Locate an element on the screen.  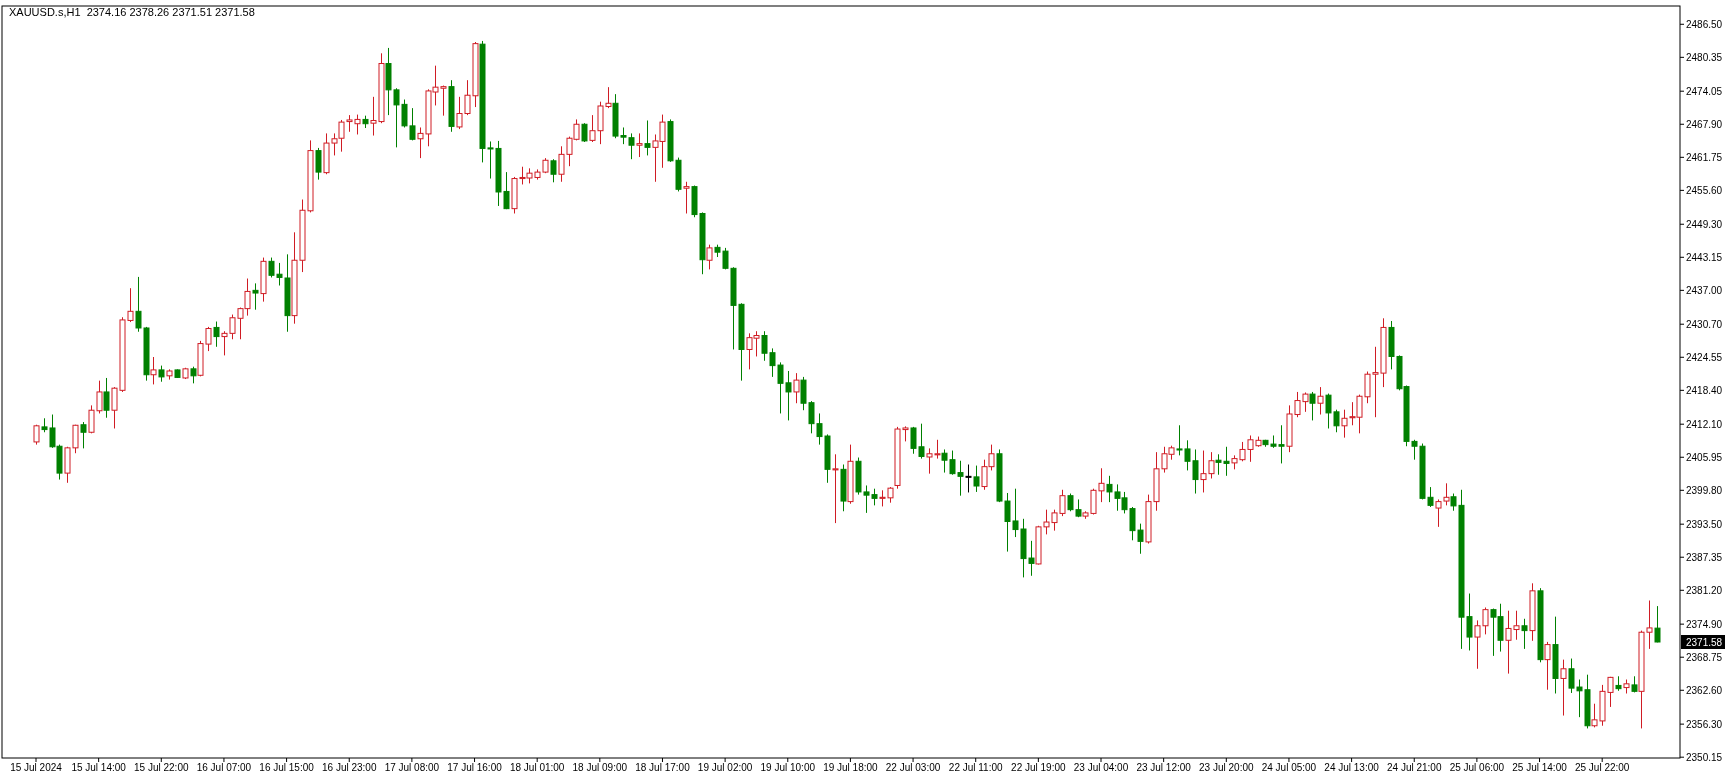
x-tick-label: 25 Jul 22:00 is located at coordinates (1602, 767).